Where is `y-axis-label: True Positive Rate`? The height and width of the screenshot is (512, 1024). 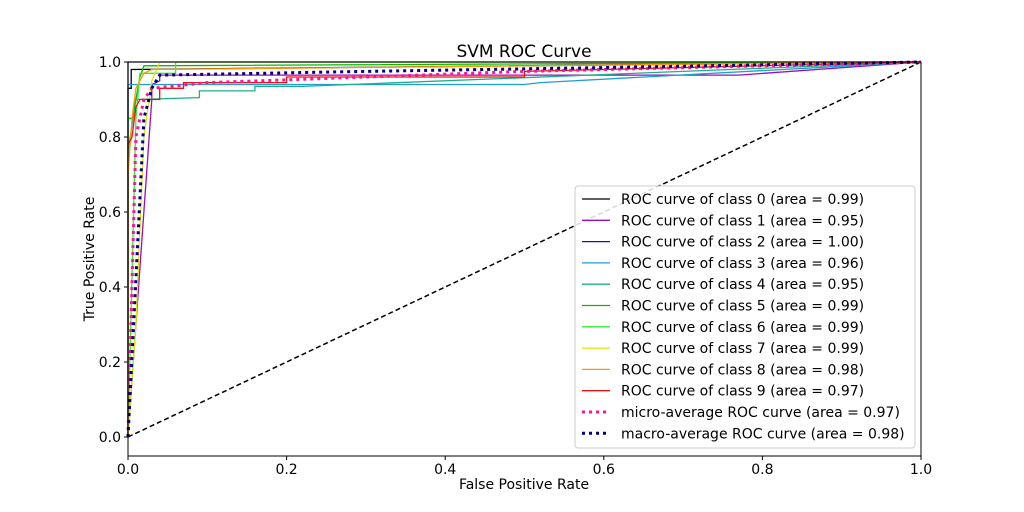
y-axis-label: True Positive Rate is located at coordinates (90, 260).